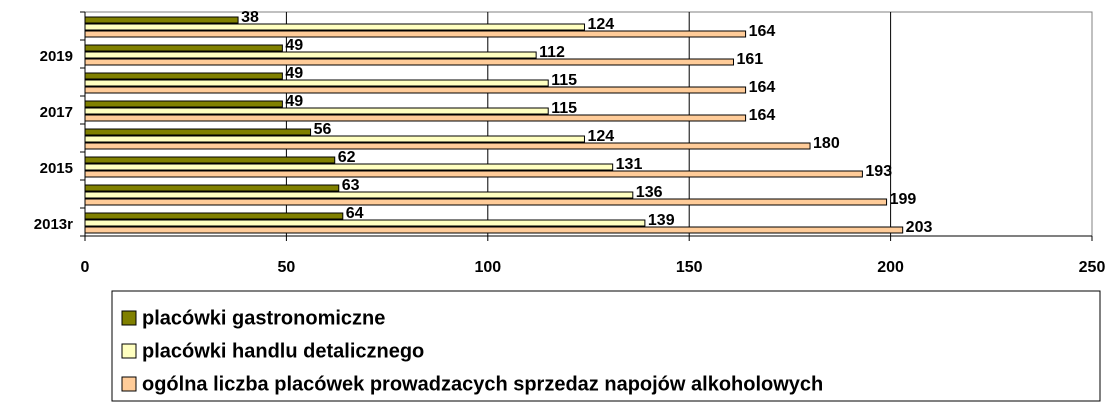 This screenshot has width=1115, height=413. What do you see at coordinates (53, 224) in the screenshot?
I see `y-tick-label: 2013r` at bounding box center [53, 224].